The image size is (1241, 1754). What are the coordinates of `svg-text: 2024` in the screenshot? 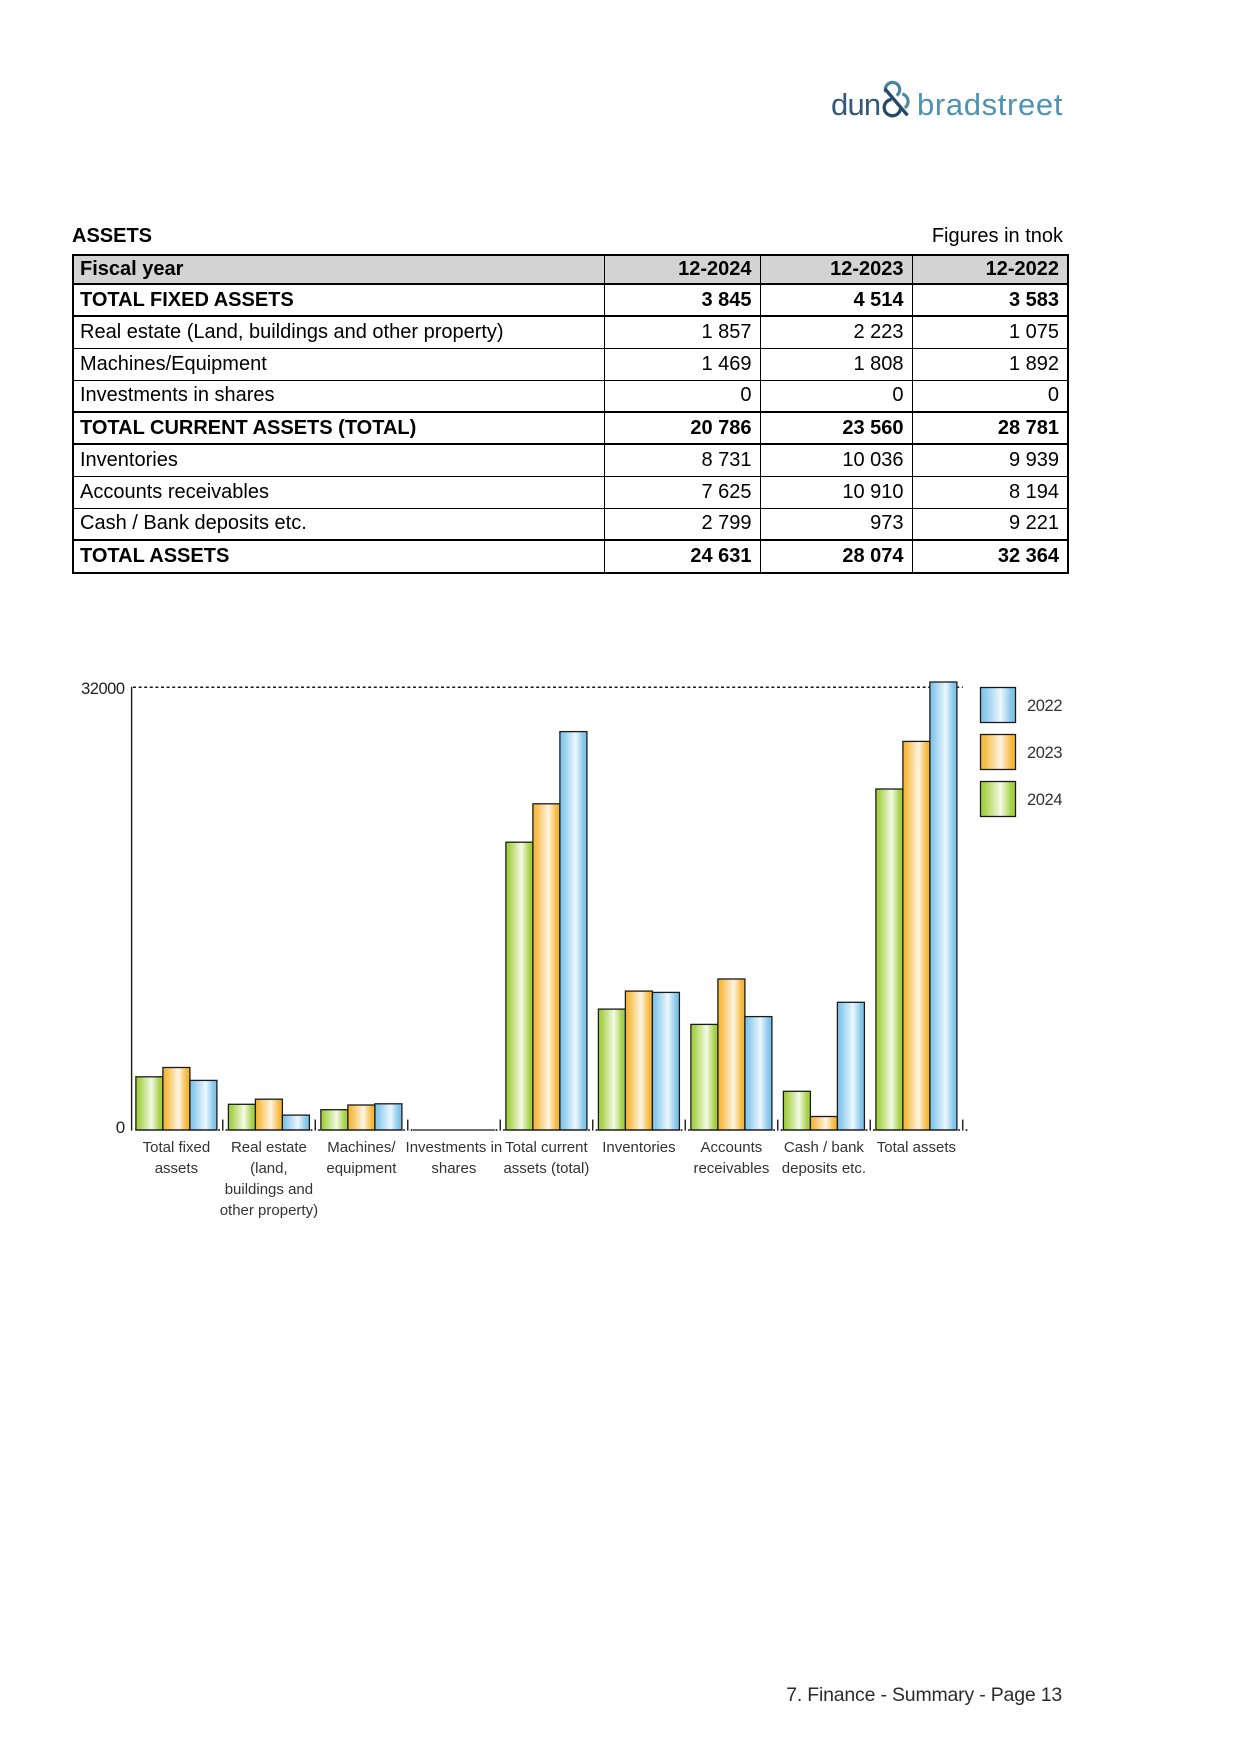 It's located at (1044, 800).